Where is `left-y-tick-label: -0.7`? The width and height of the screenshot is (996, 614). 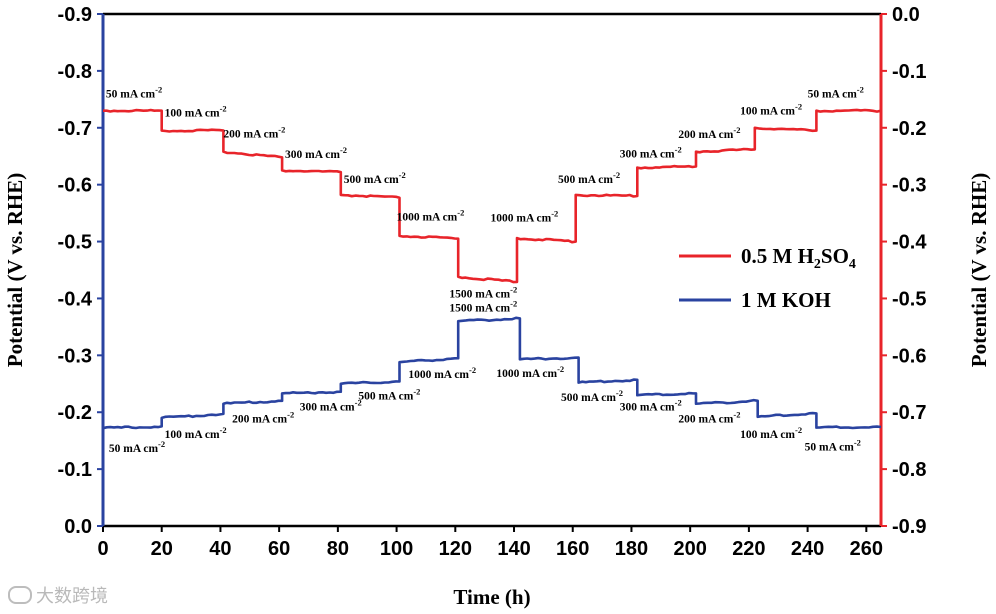 left-y-tick-label: -0.7 is located at coordinates (75, 129).